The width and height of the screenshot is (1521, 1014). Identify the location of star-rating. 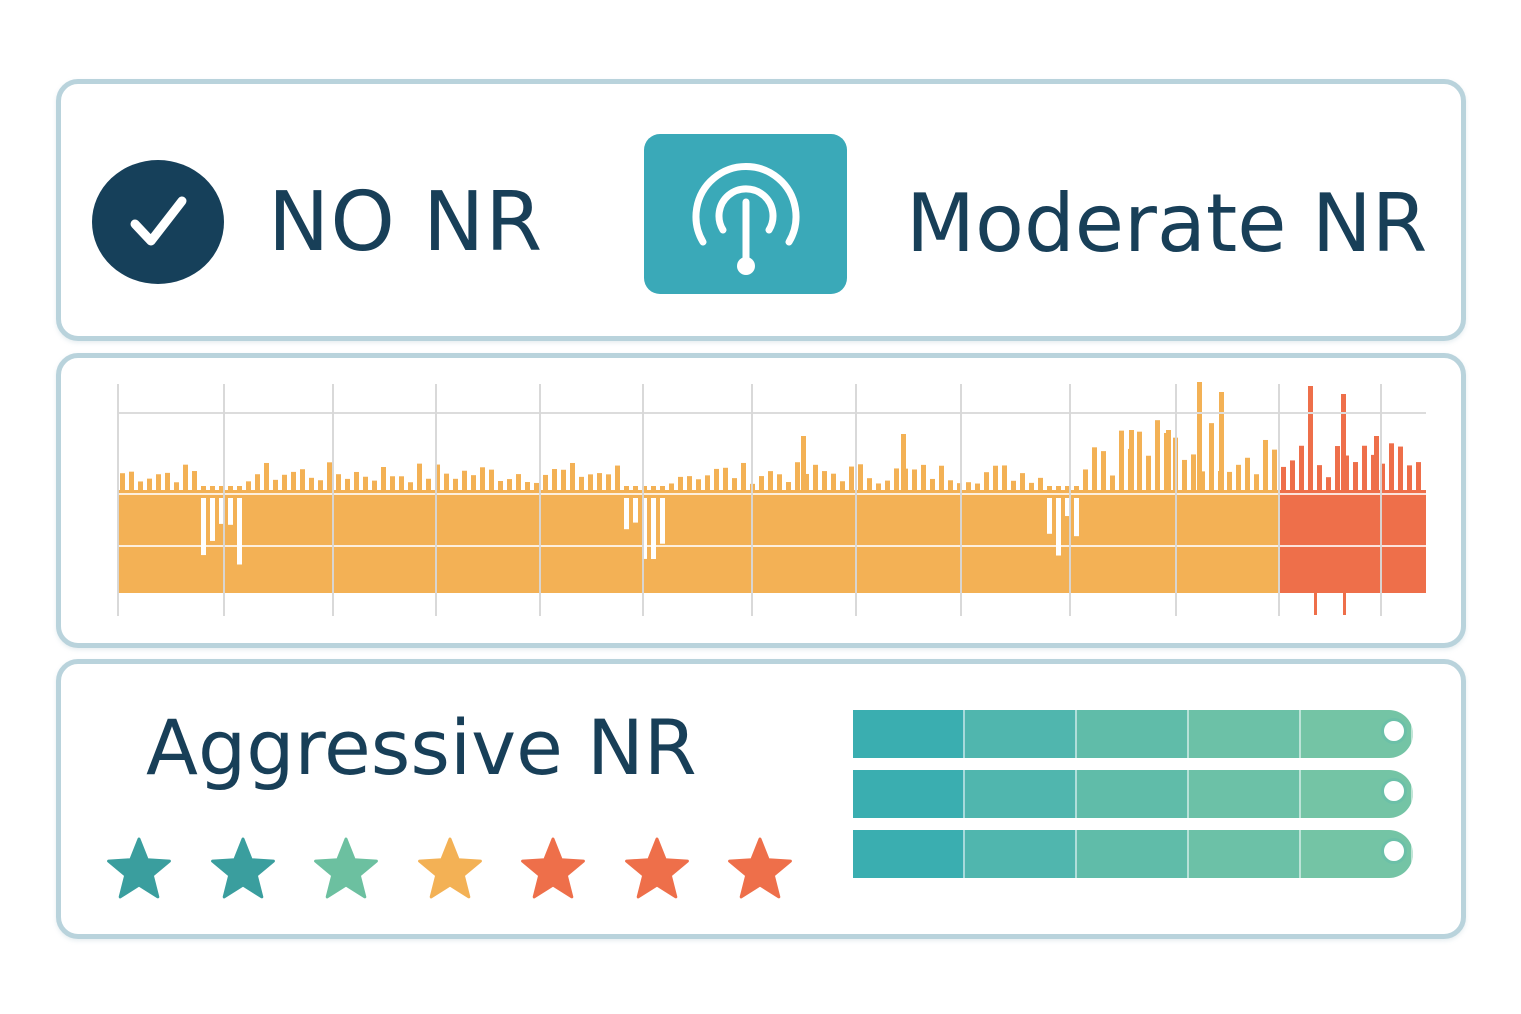
(451, 869).